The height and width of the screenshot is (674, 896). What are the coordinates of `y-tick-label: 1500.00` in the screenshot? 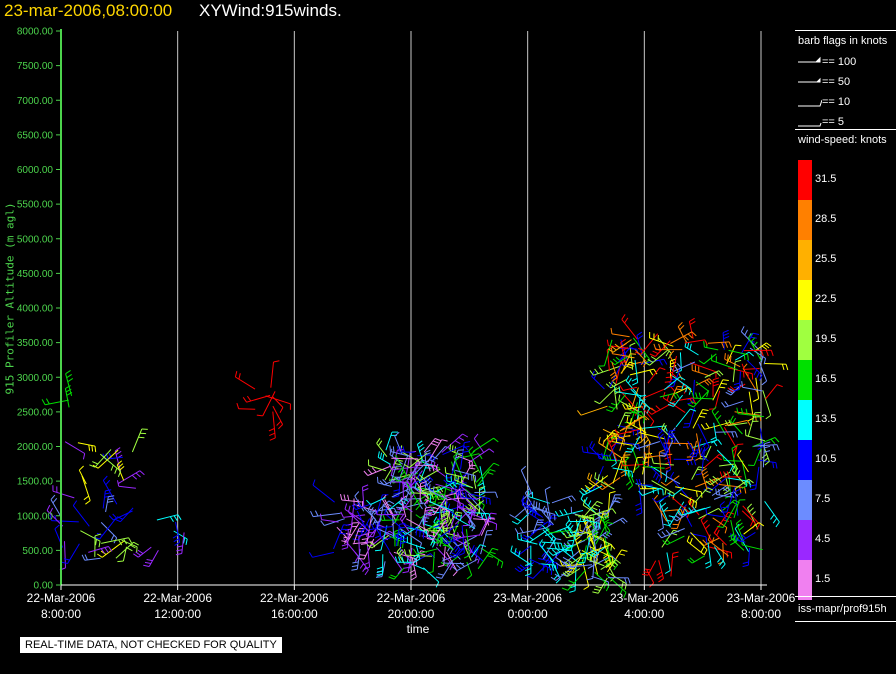 It's located at (35, 482).